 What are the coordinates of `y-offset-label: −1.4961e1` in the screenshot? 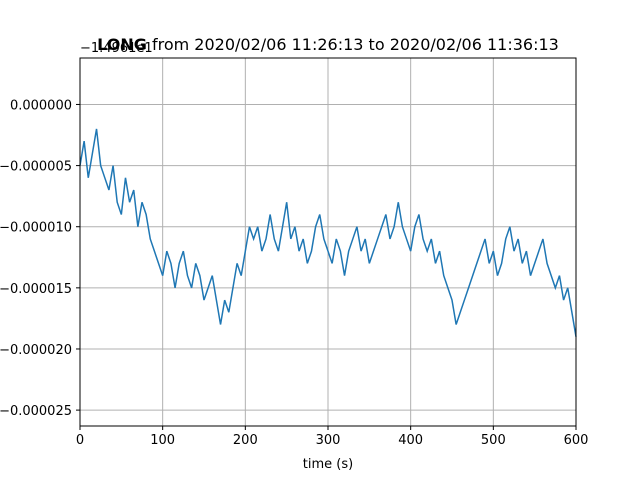 It's located at (116, 48).